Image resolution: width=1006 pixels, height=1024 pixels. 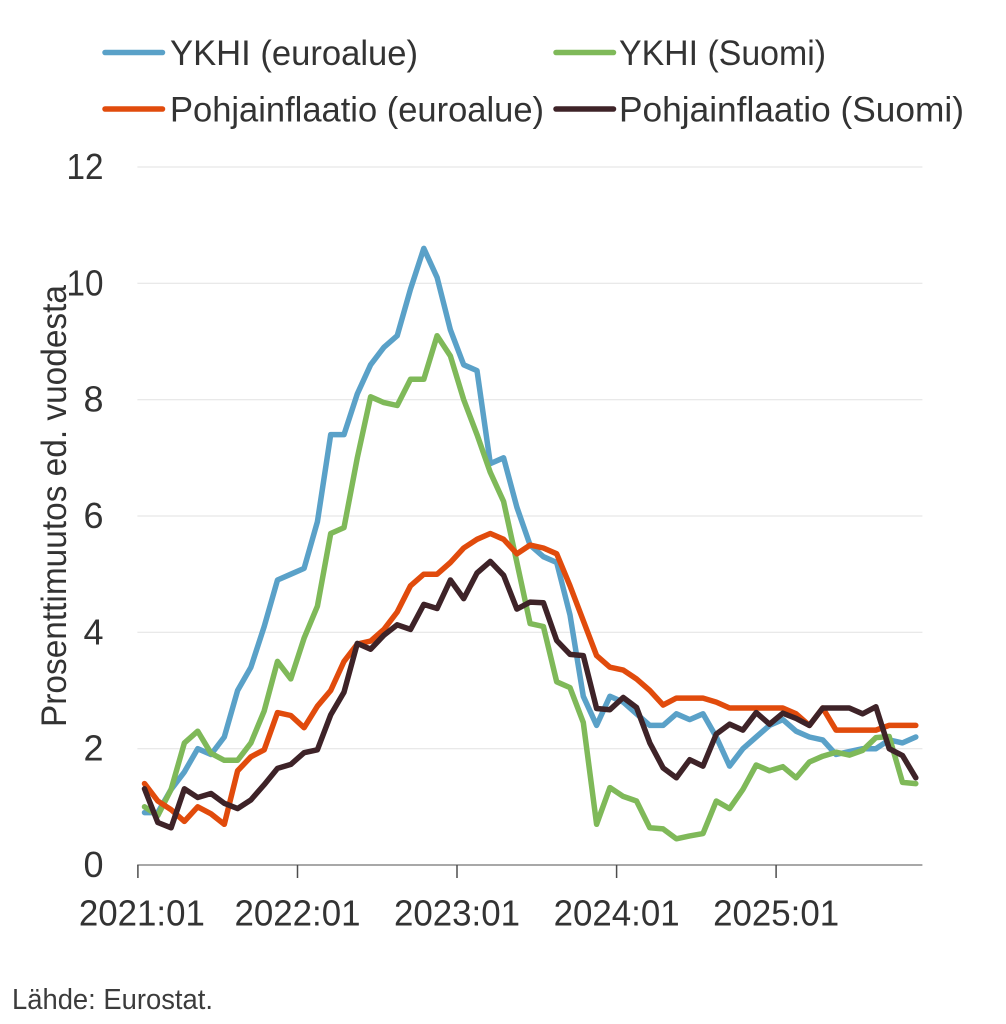 I want to click on svg-text: YKHI (euroalue), so click(x=294, y=53).